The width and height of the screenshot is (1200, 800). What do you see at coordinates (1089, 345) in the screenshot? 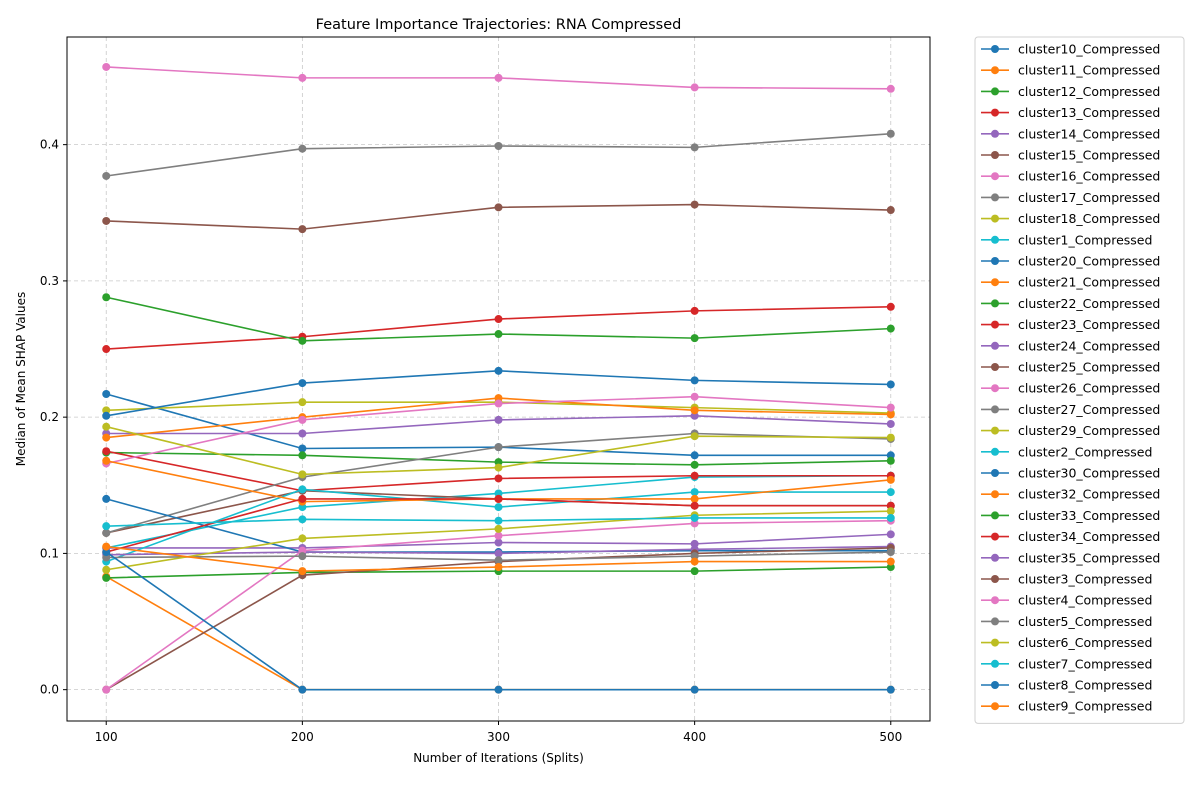
I see `legend-label: cluster24_Compressed` at bounding box center [1089, 345].